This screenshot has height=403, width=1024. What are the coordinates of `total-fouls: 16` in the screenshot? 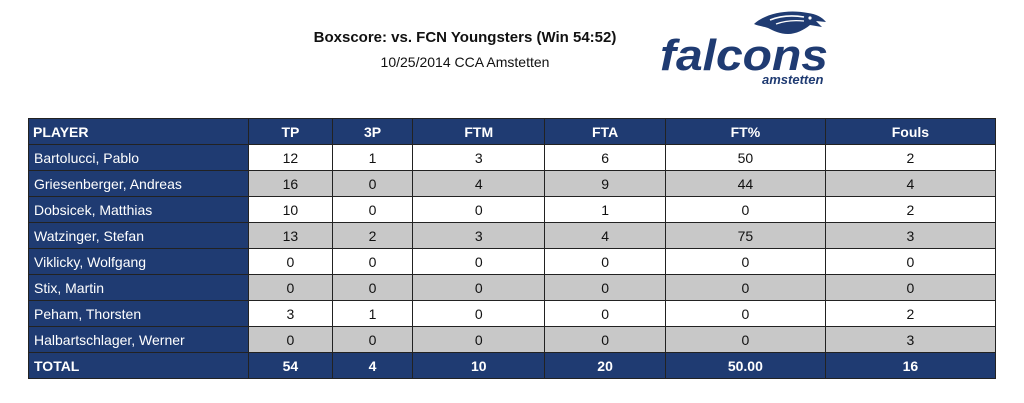 It's located at (910, 365).